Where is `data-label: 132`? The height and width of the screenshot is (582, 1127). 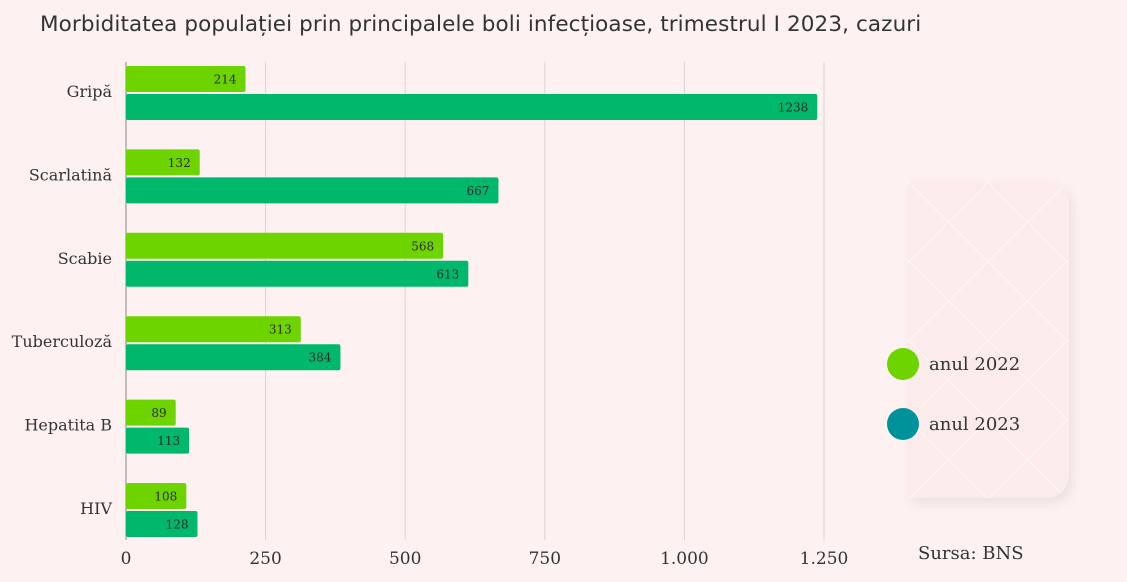 data-label: 132 is located at coordinates (179, 163).